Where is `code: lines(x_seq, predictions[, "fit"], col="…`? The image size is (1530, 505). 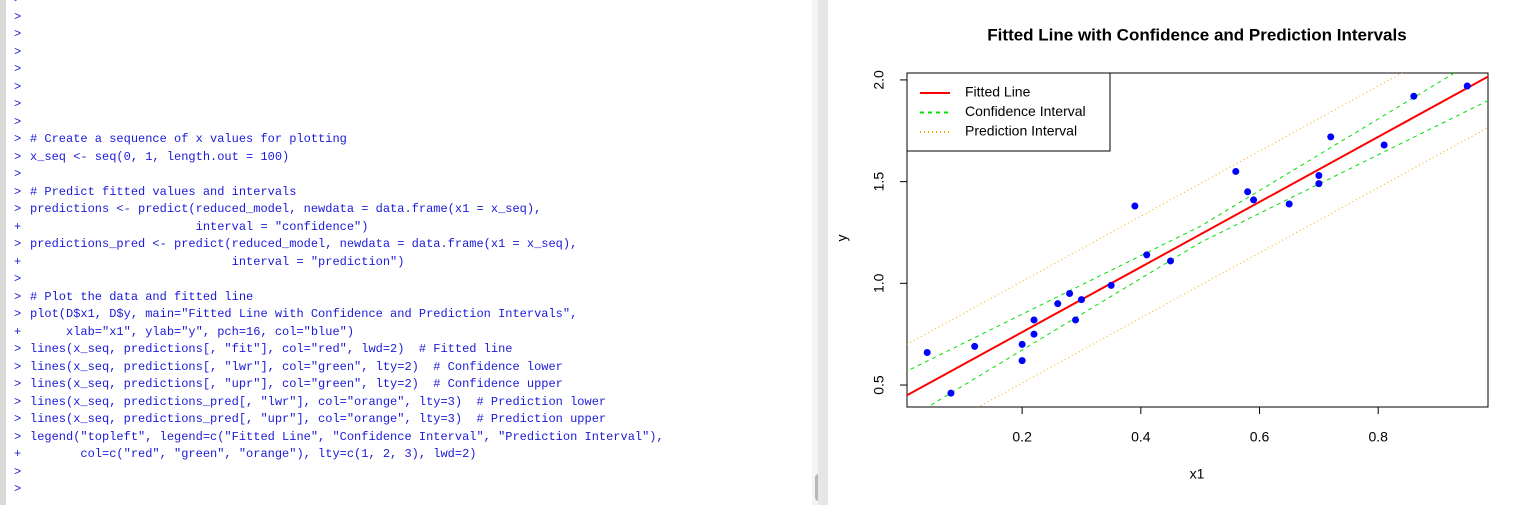
code: lines(x_seq, predictions[, "fit"], col="… is located at coordinates (271, 349).